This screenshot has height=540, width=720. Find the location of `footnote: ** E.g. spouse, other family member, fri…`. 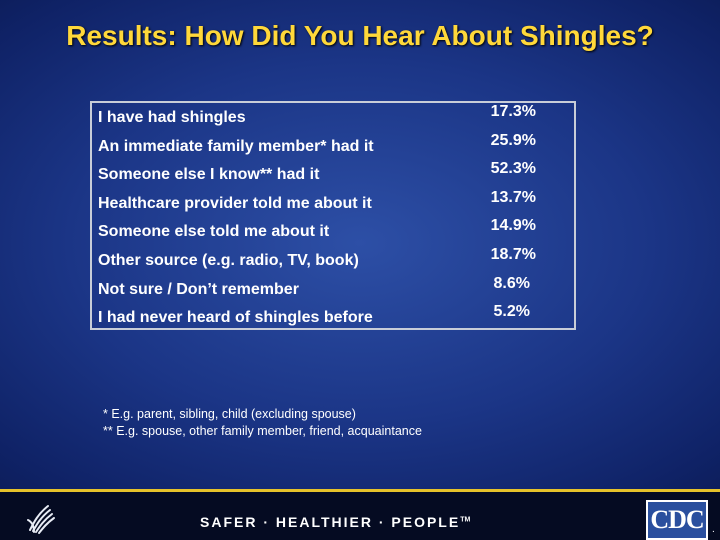

footnote: ** E.g. spouse, other family member, fri… is located at coordinates (262, 431).